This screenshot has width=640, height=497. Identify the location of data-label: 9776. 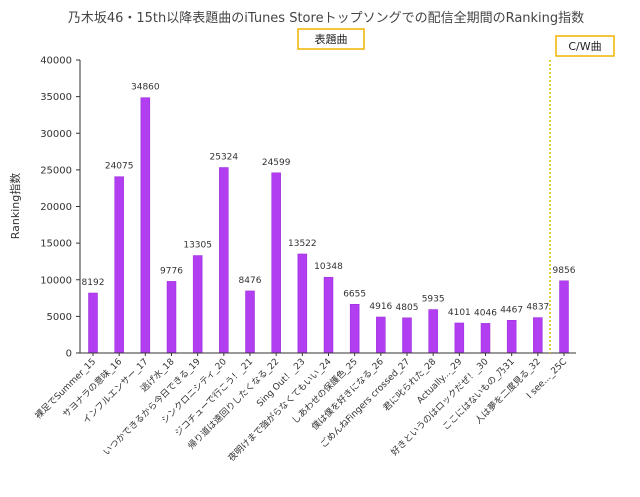
(171, 271).